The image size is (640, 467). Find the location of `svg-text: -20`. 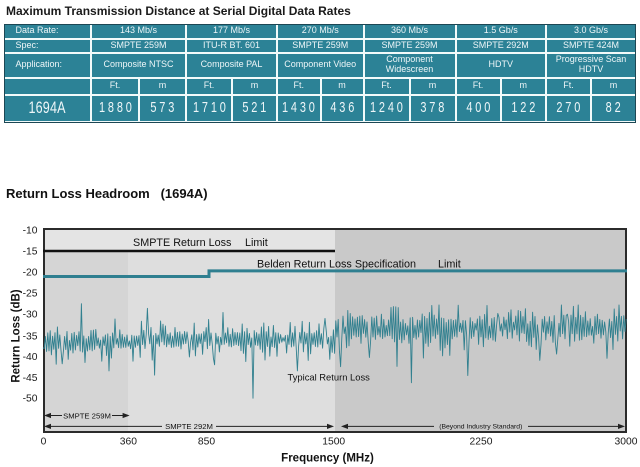

svg-text: -20 is located at coordinates (30, 273).